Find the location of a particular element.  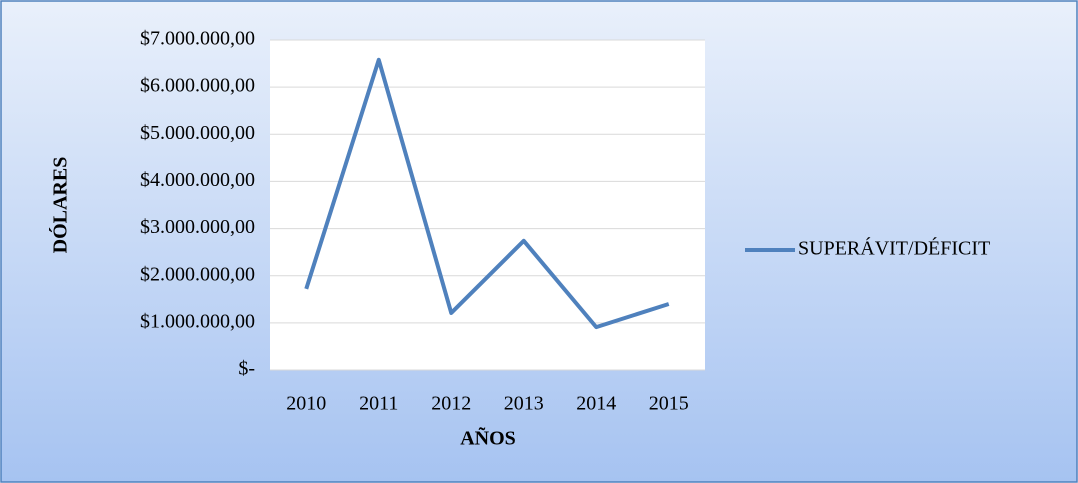

y-tick-label: $7.000.000,00 is located at coordinates (197, 39).